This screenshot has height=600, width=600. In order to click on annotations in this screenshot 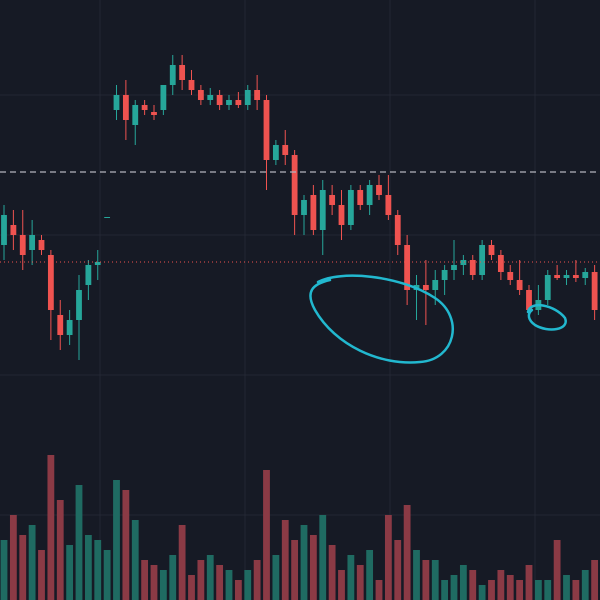, I will do `click(438, 319)`.